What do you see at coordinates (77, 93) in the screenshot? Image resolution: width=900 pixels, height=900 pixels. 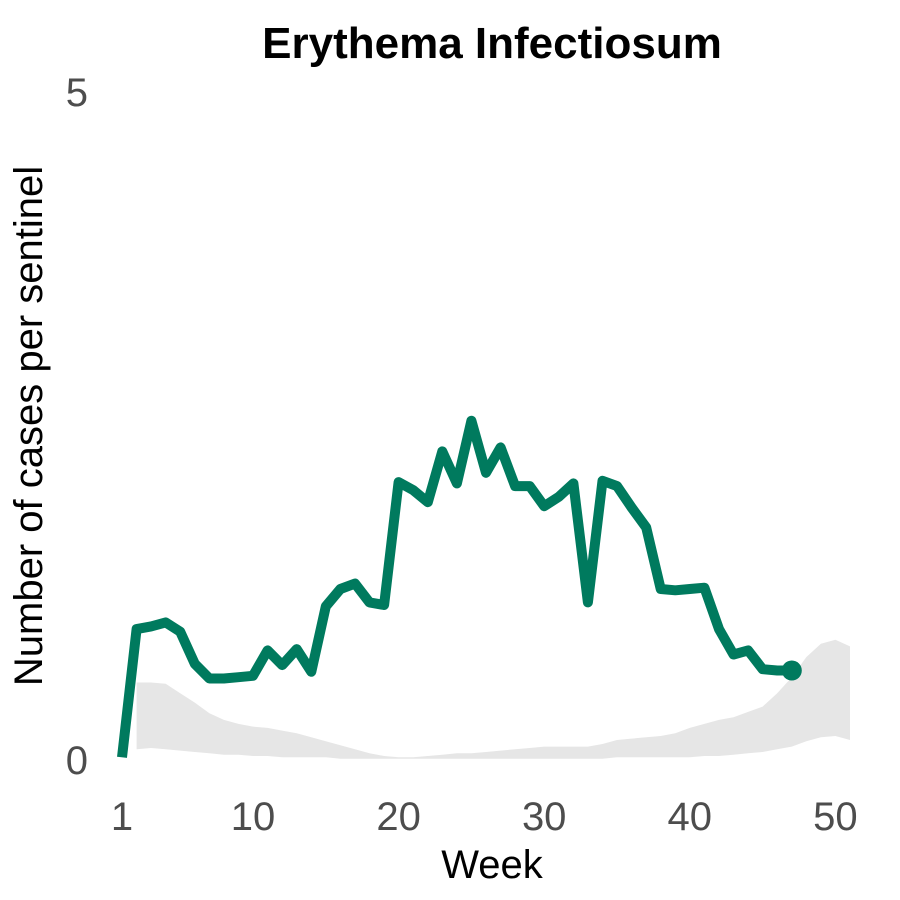 I see `y-tick-label: 5` at bounding box center [77, 93].